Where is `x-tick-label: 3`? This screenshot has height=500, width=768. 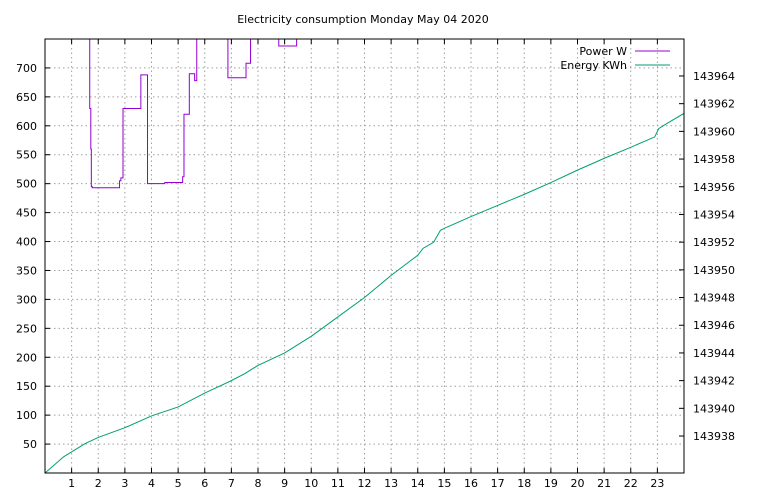 x-tick-label: 3 is located at coordinates (124, 483).